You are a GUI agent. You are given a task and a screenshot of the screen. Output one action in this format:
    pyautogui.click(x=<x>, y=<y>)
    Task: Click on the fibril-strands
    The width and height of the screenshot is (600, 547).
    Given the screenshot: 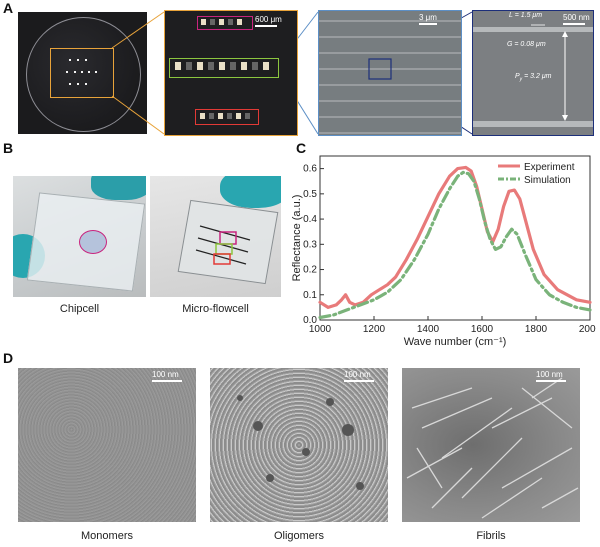 What is the action you would take?
    pyautogui.click(x=492, y=448)
    